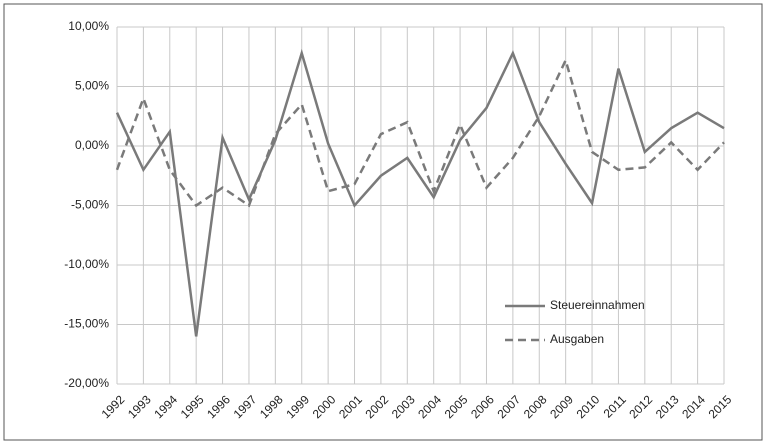  What do you see at coordinates (482, 406) in the screenshot?
I see `x-tick-label: 2006` at bounding box center [482, 406].